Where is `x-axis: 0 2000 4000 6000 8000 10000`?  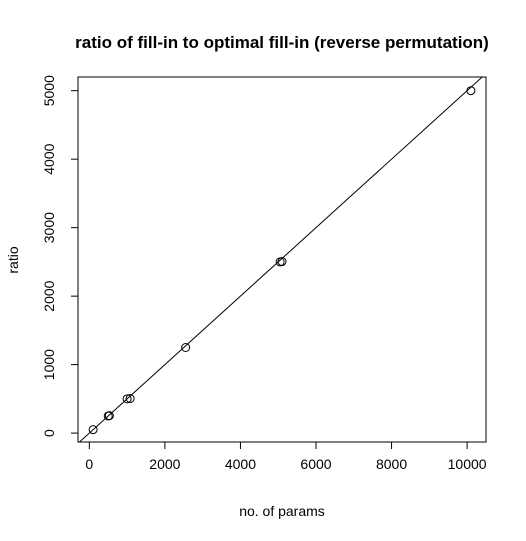 x-axis: 0 2000 4000 6000 8000 10000 is located at coordinates (286, 456).